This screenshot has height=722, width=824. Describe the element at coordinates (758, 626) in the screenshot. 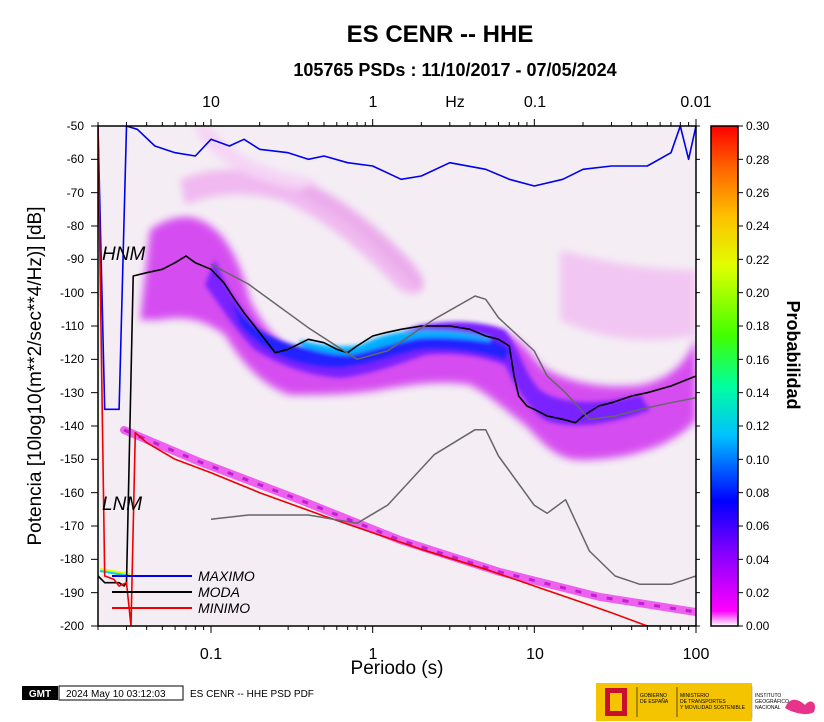

I see `colorbar-tick: 0.00` at that location.